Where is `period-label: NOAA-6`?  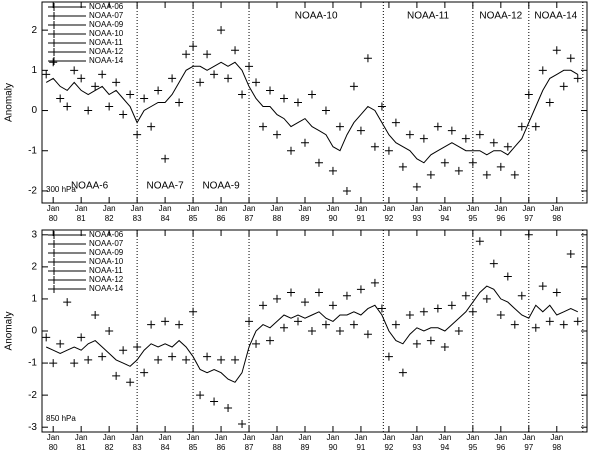
period-label: NOAA-6 is located at coordinates (90, 186).